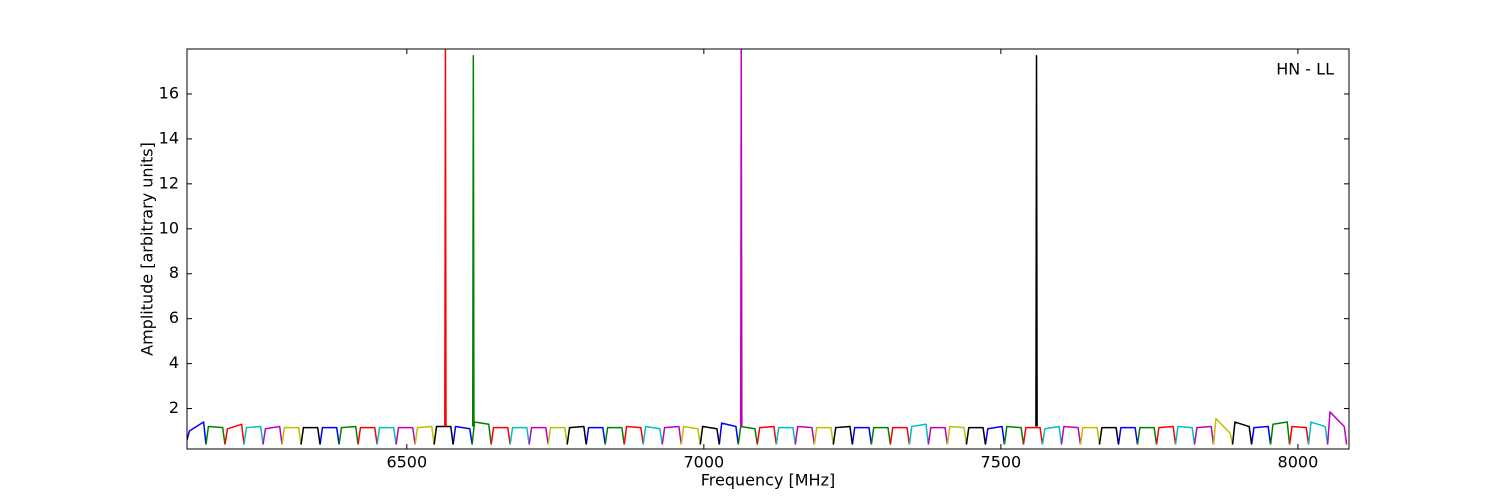 The width and height of the screenshot is (1500, 504). Describe the element at coordinates (1298, 462) in the screenshot. I see `x-tick-label: 8000` at that location.